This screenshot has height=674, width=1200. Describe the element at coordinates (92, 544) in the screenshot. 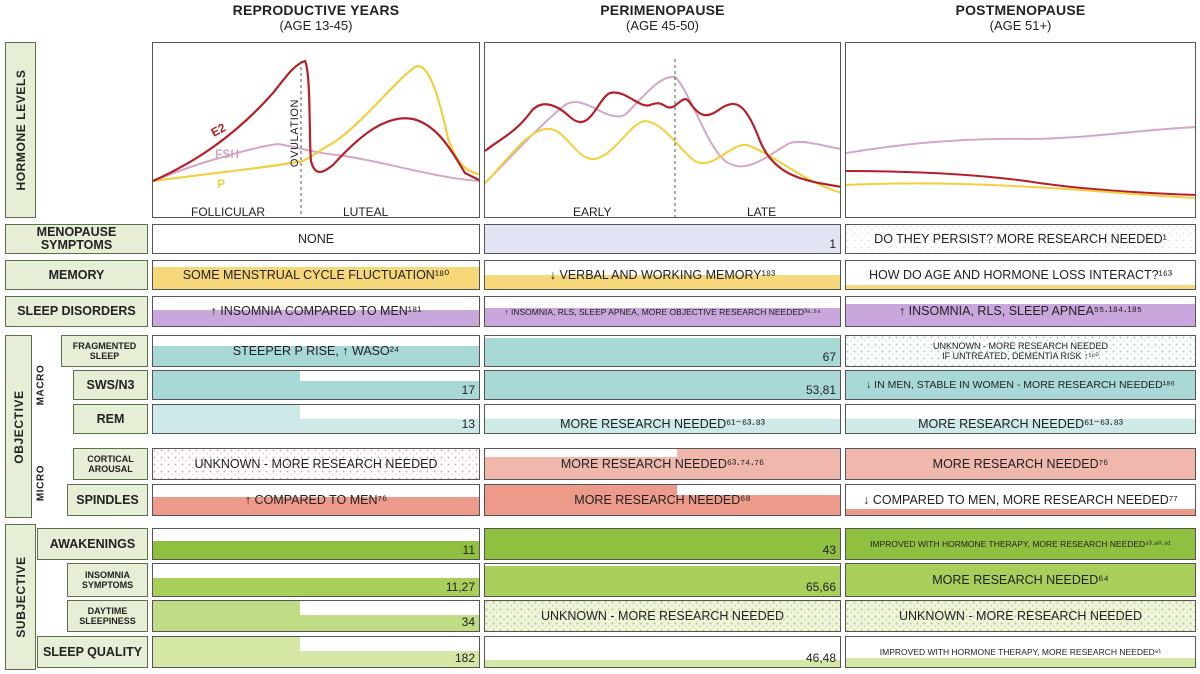

I see `row-label-awakenings: AWAKENINGS` at that location.